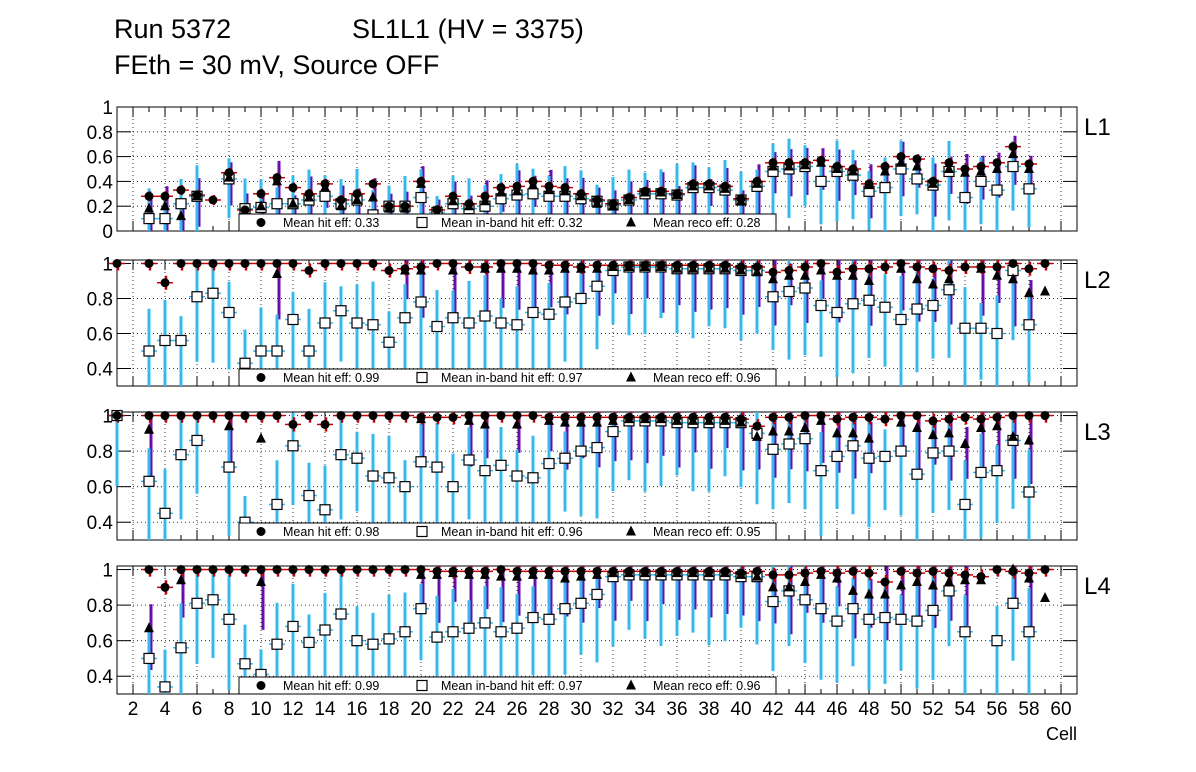 This screenshot has height=772, width=1196. Describe the element at coordinates (1097, 586) in the screenshot. I see `panel-label: L4` at that location.